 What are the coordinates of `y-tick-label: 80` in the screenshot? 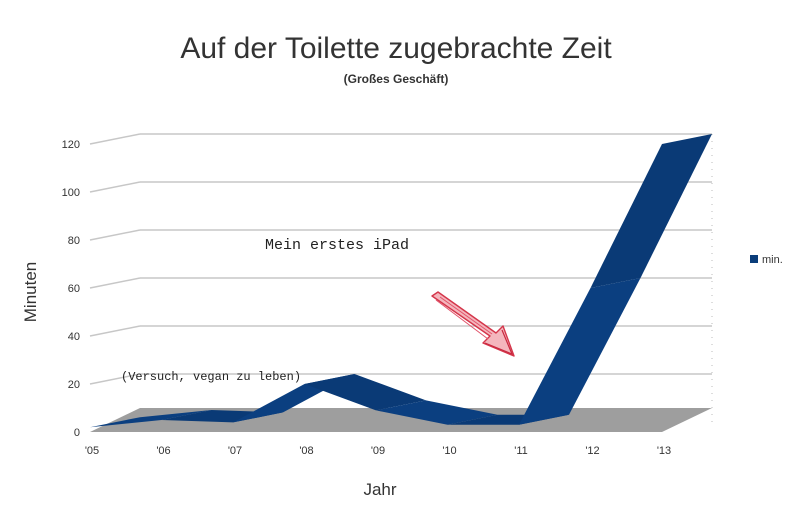 It's located at (74, 241).